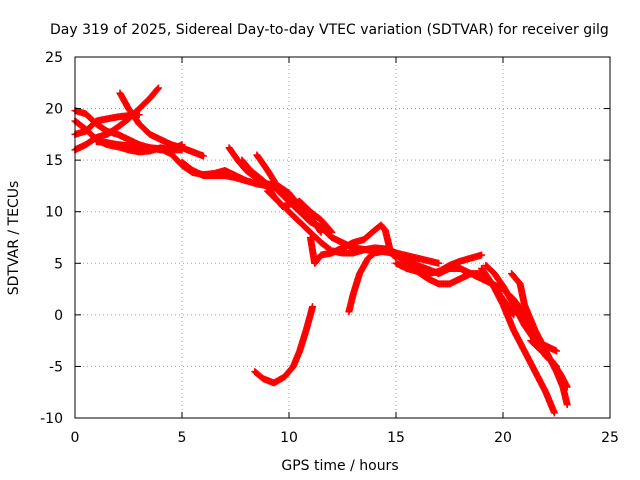 The image size is (640, 480). I want to click on x-tick-label: 0, so click(75, 438).